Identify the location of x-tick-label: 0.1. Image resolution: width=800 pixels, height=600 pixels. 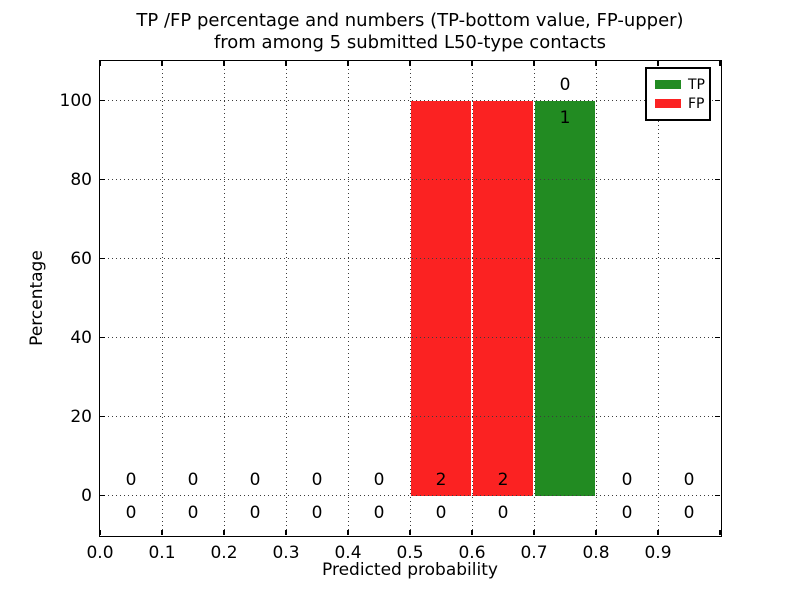
(162, 553).